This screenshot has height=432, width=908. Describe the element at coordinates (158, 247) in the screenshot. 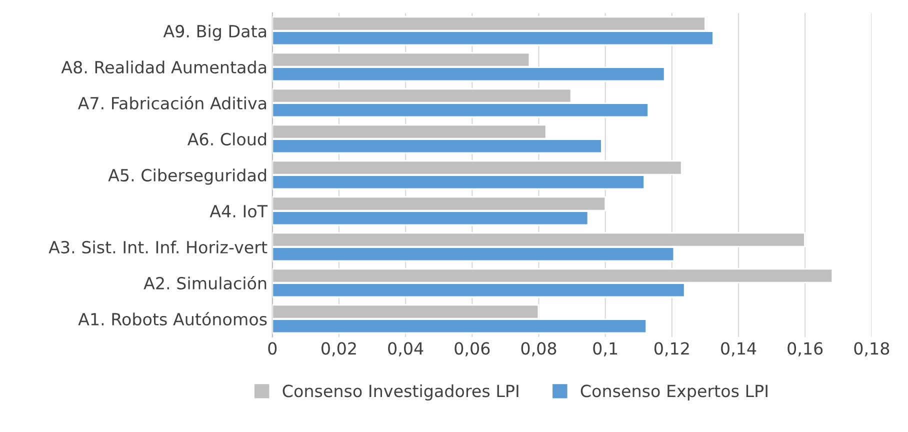

I see `y-tick-label: A3. Sist. Int. Inf. Horiz-vert` at that location.